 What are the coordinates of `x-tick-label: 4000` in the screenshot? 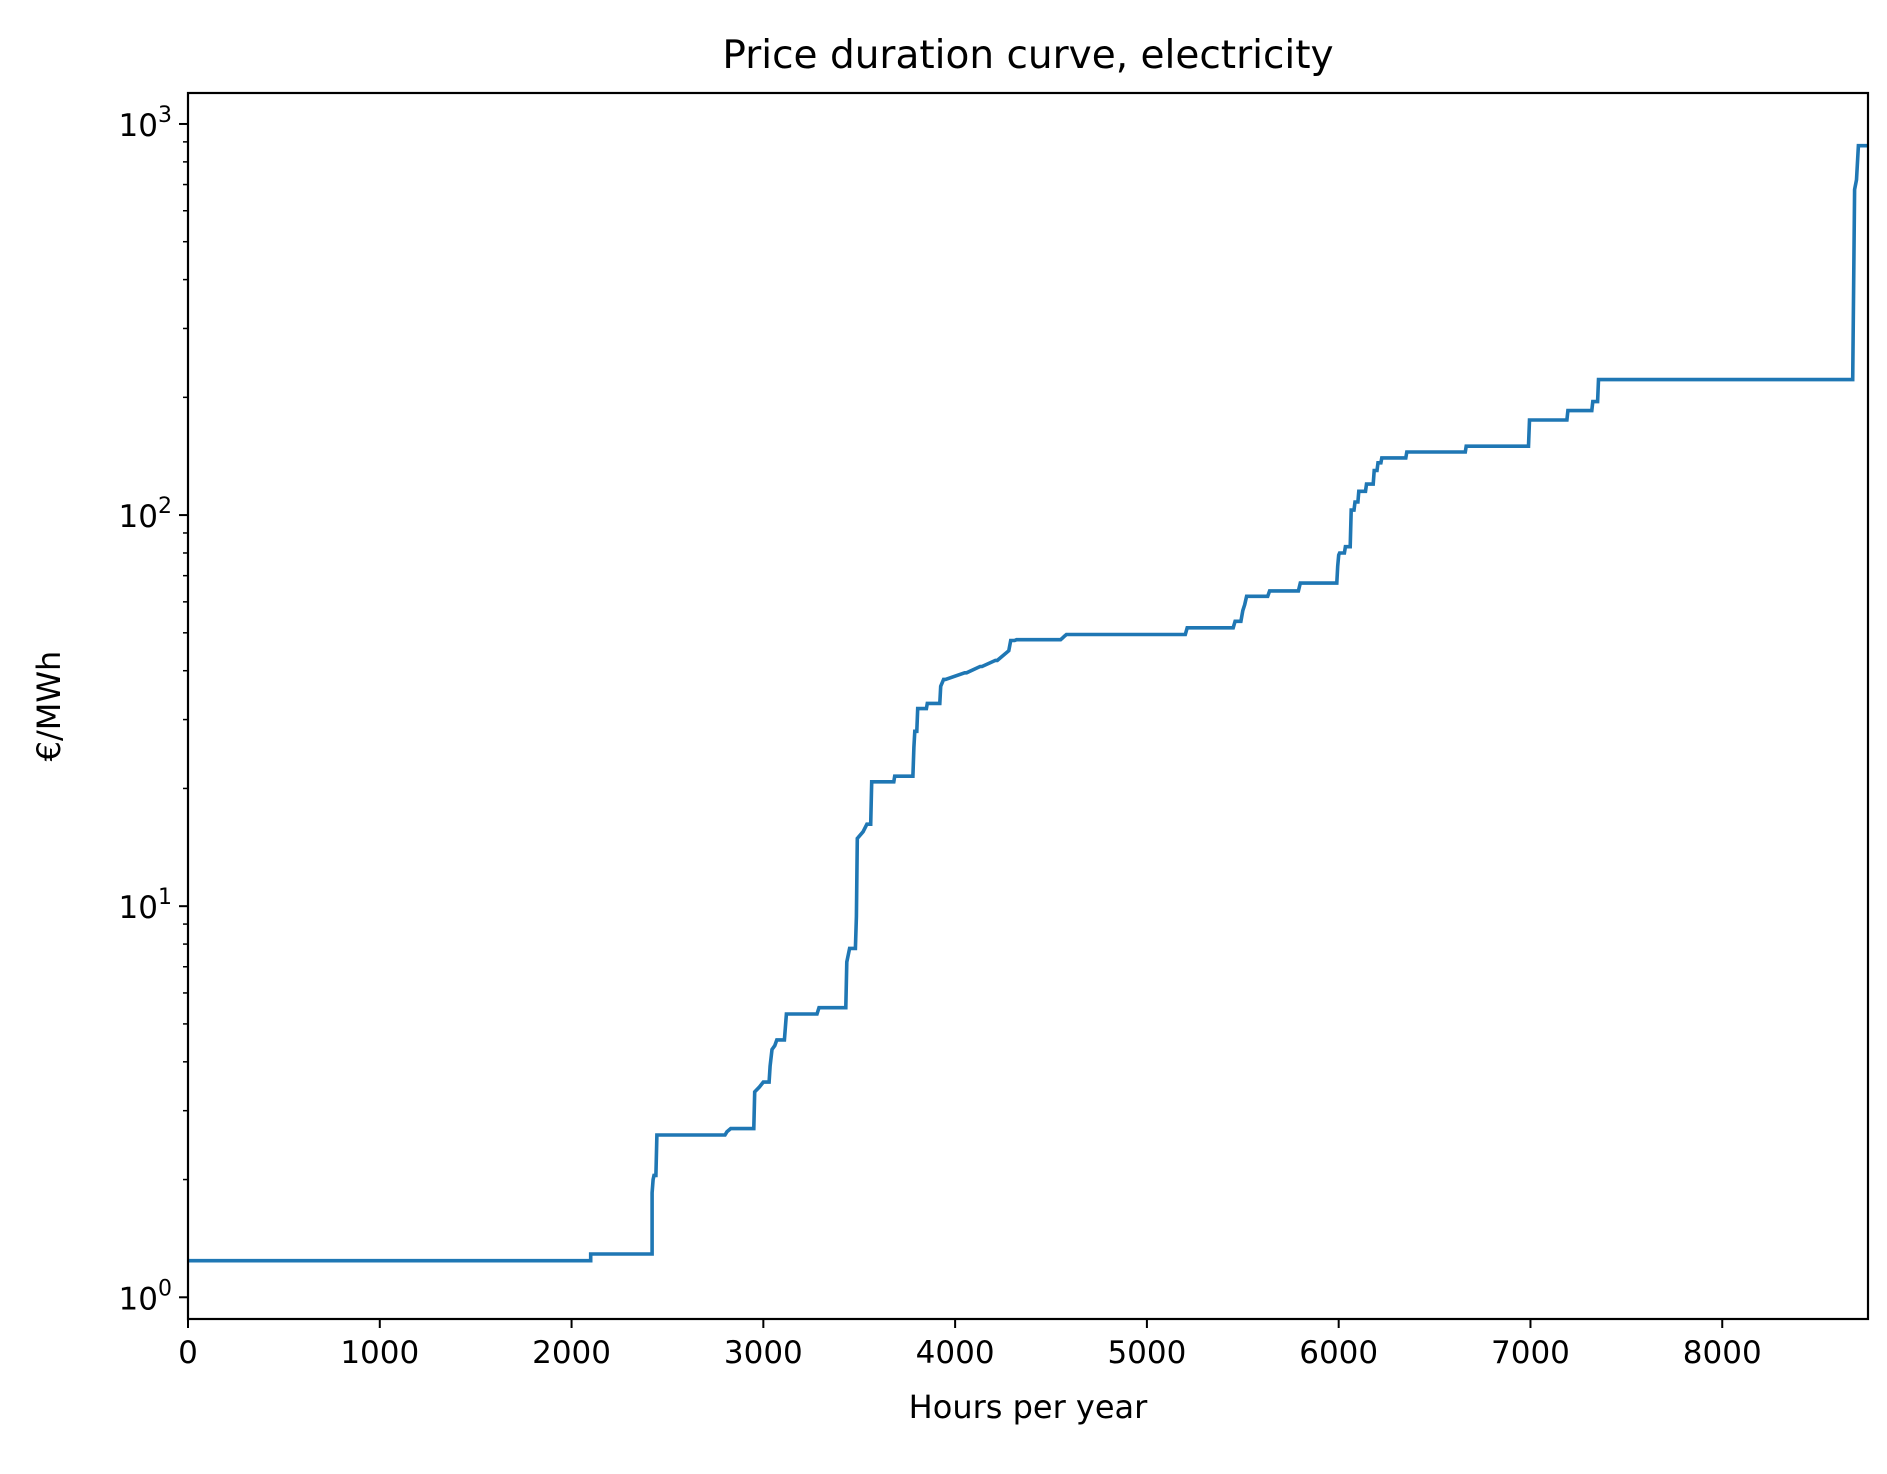 It's located at (955, 1353).